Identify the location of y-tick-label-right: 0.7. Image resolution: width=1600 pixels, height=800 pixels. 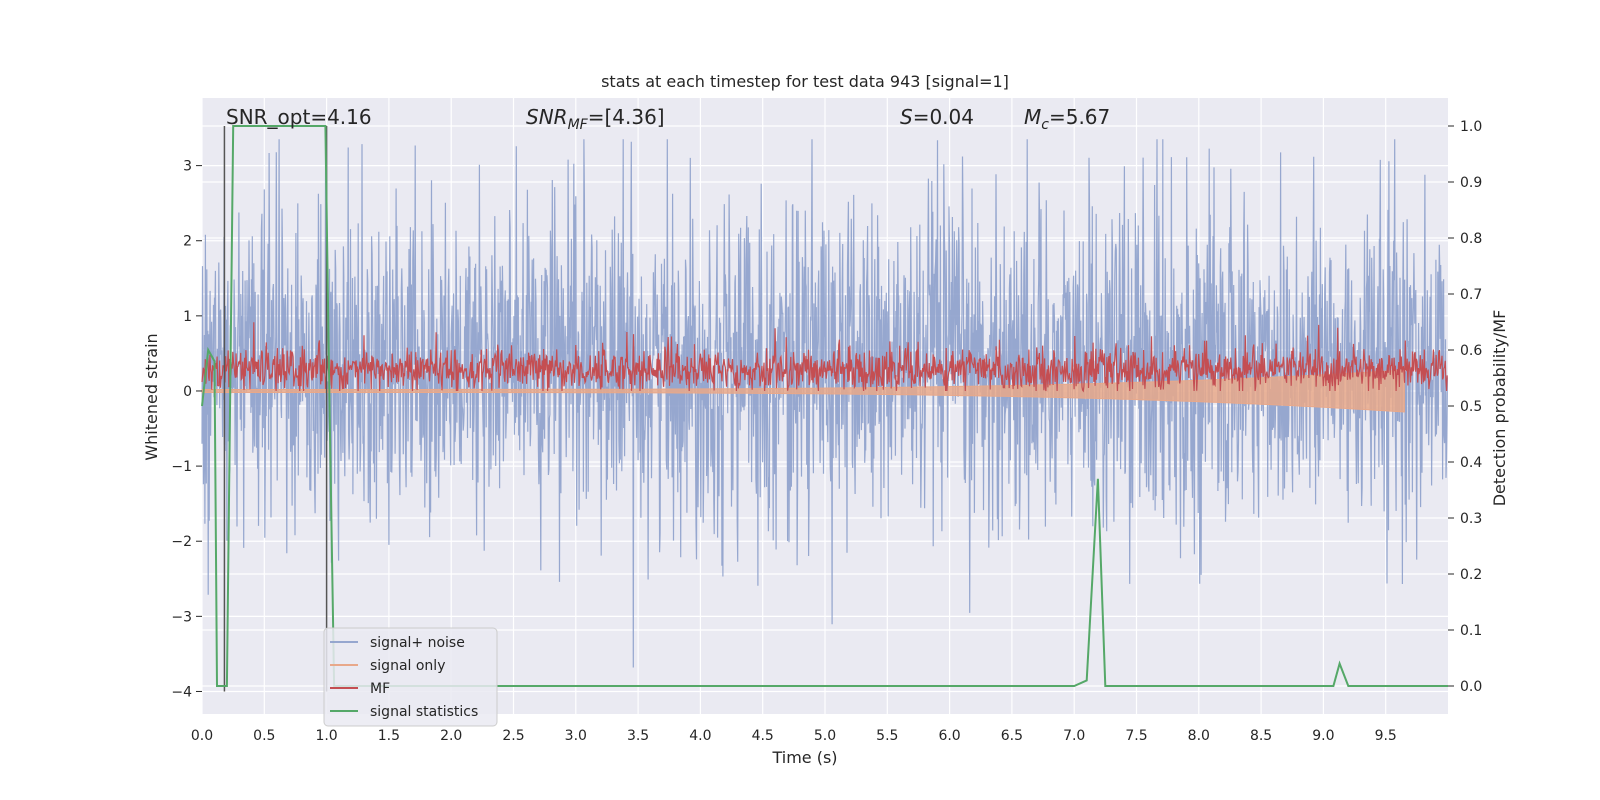
(1471, 295).